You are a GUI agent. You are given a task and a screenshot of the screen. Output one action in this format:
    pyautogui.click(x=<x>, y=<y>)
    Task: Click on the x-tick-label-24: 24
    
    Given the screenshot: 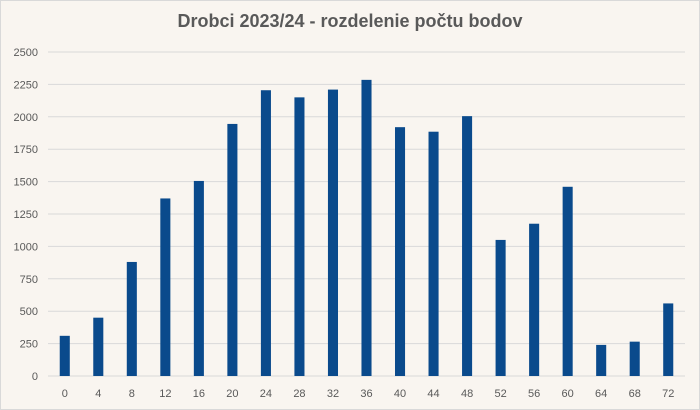 What is the action you would take?
    pyautogui.click(x=266, y=394)
    